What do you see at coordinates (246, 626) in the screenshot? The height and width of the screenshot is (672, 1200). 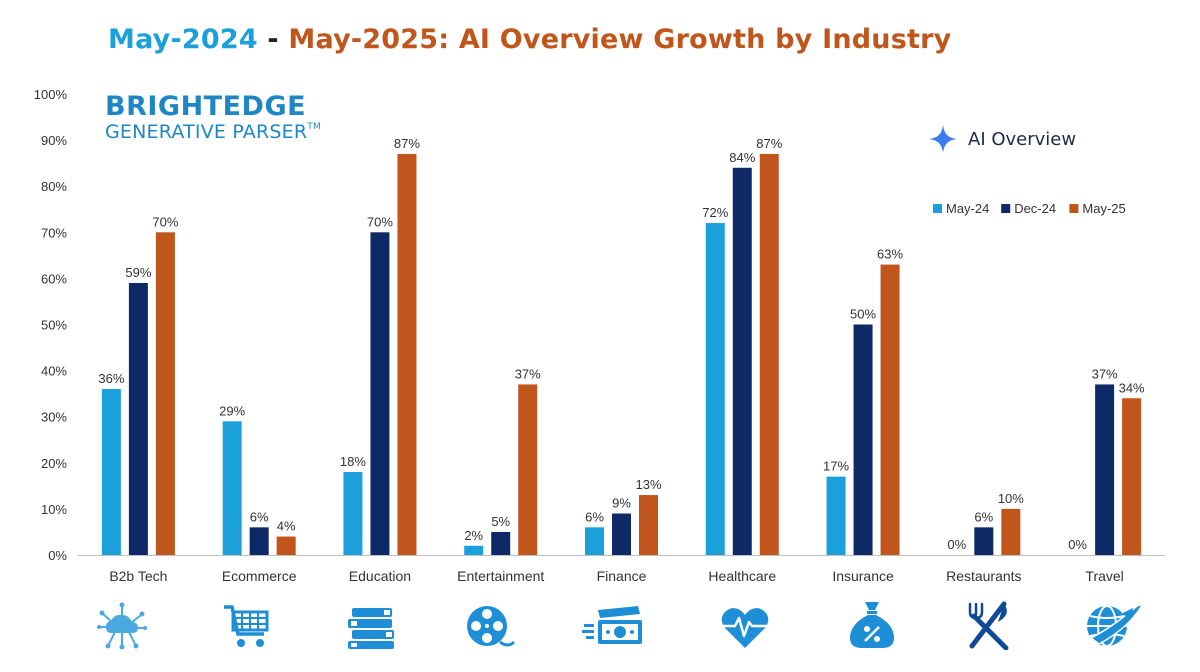 I see `shopping-cart-icon` at bounding box center [246, 626].